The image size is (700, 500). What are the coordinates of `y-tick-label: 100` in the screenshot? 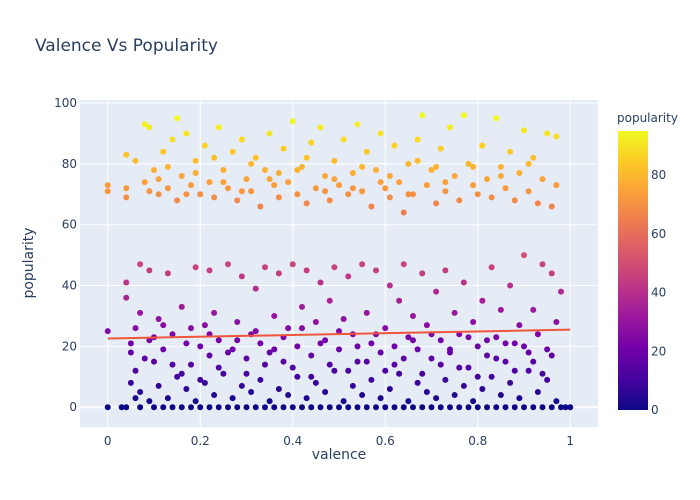 It's located at (65, 103).